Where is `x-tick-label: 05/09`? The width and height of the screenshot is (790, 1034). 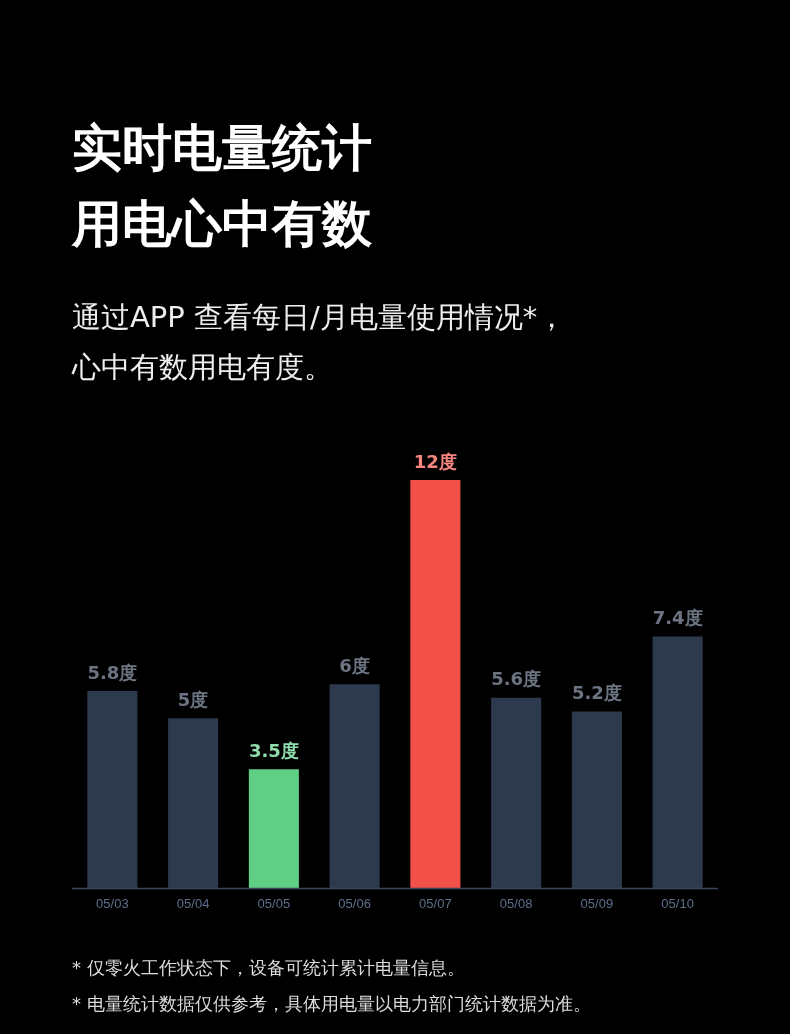 x-tick-label: 05/09 is located at coordinates (597, 903).